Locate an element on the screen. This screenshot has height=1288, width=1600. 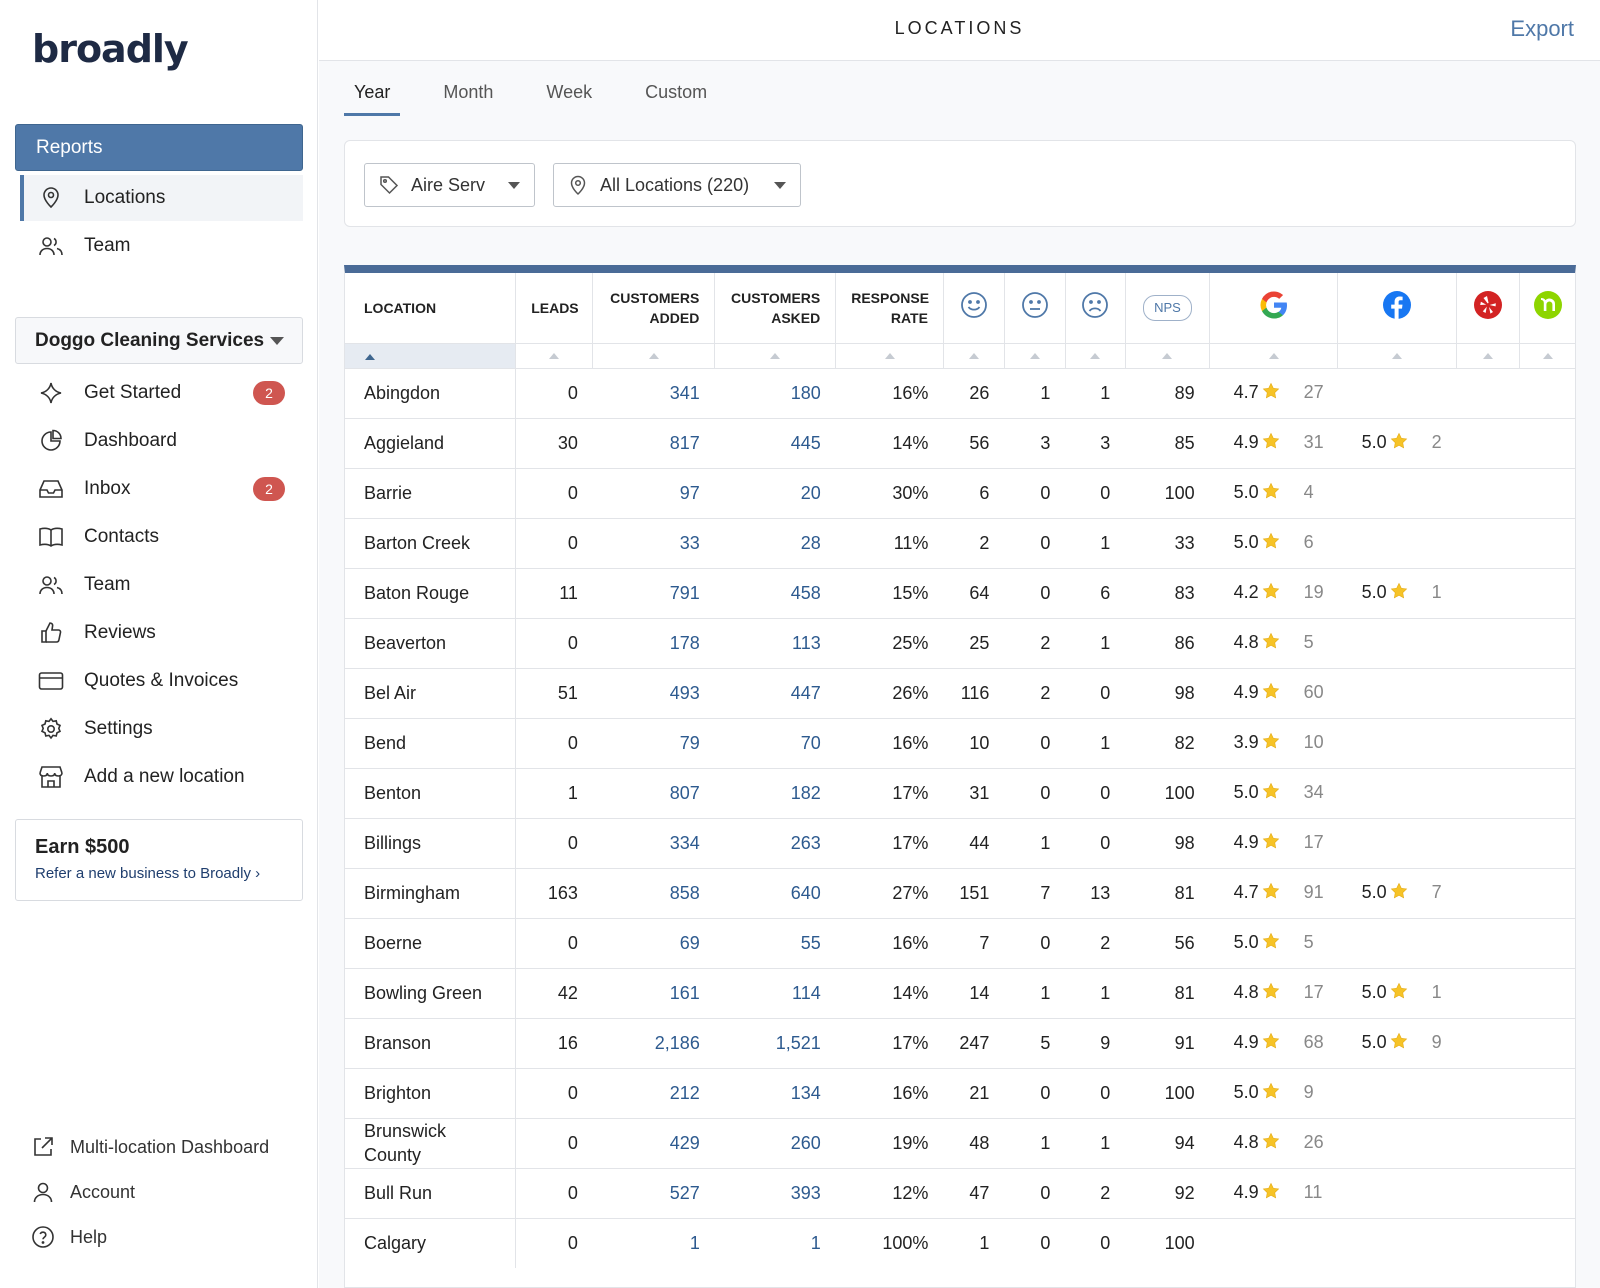
sort-nps is located at coordinates (1168, 355).